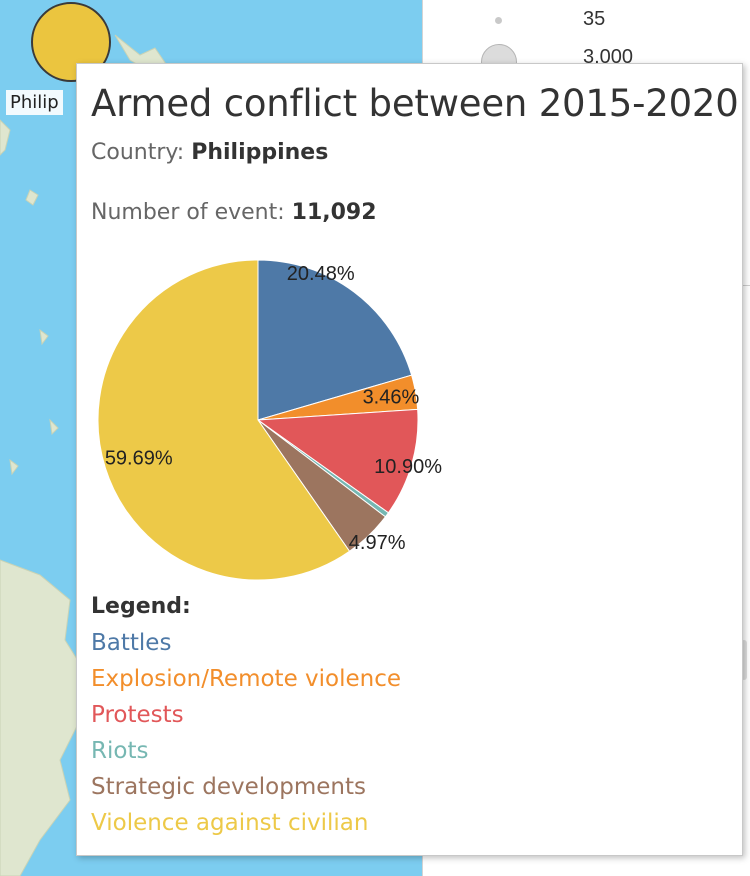 This screenshot has height=876, width=750. Describe the element at coordinates (608, 57) in the screenshot. I see `size-legend-value: 3,000` at that location.